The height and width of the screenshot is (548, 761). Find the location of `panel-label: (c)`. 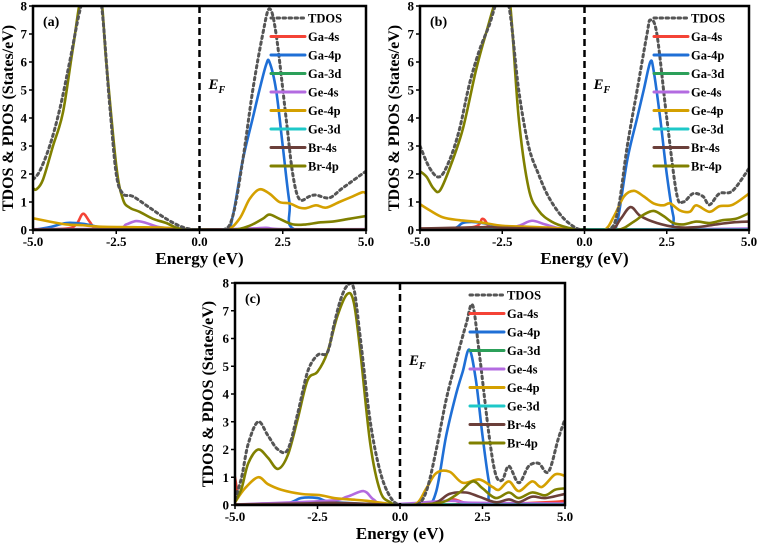

panel-label: (c) is located at coordinates (253, 299).